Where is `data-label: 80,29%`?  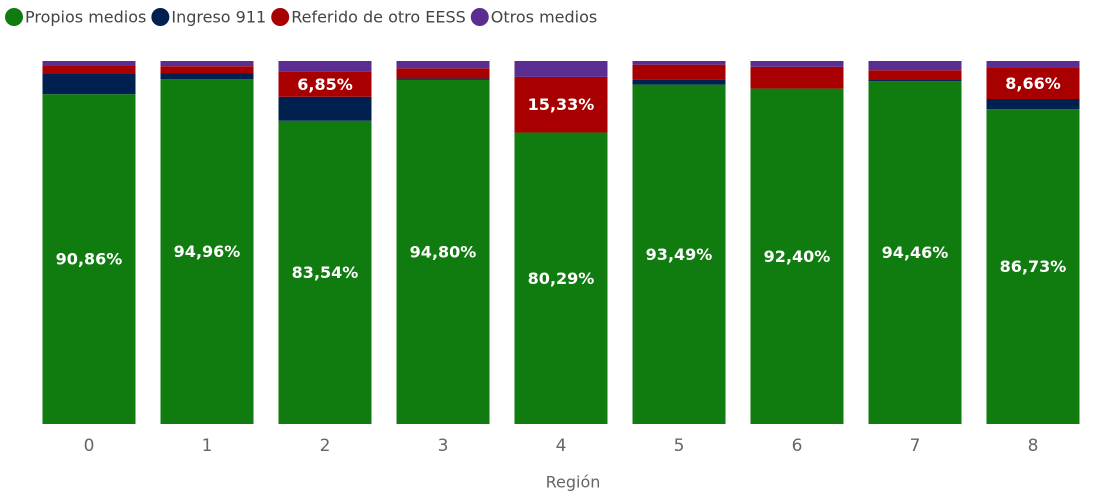
data-label: 80,29% is located at coordinates (561, 278).